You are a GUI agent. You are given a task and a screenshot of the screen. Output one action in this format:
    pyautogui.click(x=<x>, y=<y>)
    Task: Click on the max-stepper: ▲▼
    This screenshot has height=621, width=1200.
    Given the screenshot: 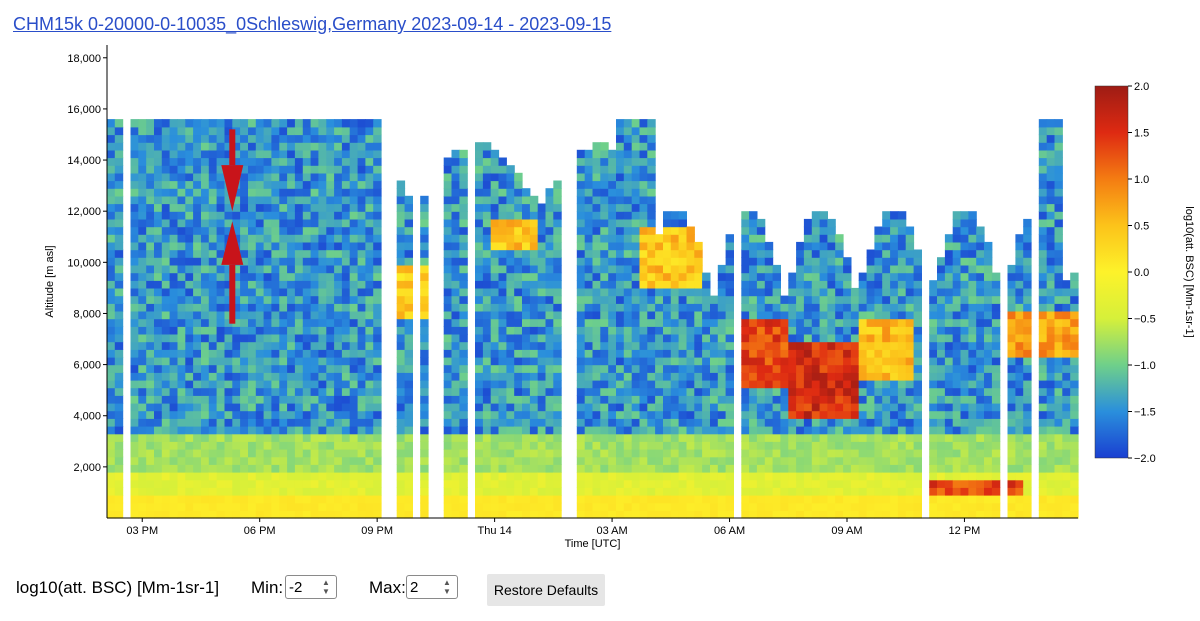 What is the action you would take?
    pyautogui.click(x=432, y=587)
    